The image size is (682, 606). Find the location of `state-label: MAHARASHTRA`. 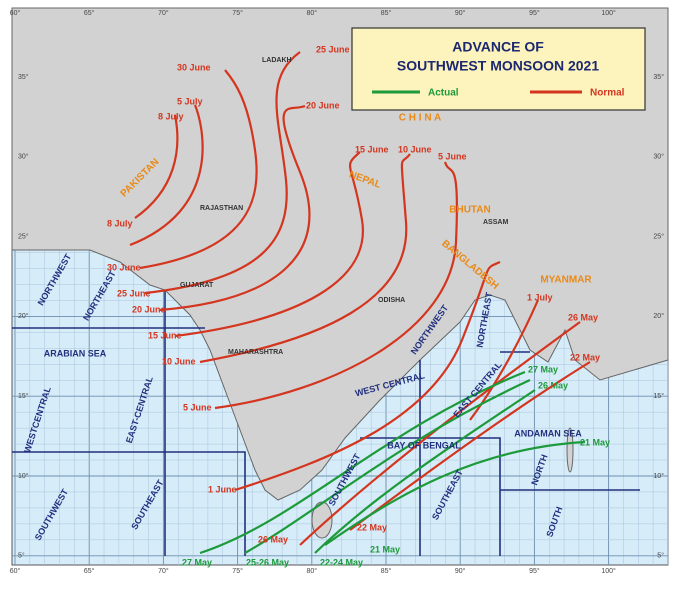

state-label: MAHARASHTRA is located at coordinates (255, 352).